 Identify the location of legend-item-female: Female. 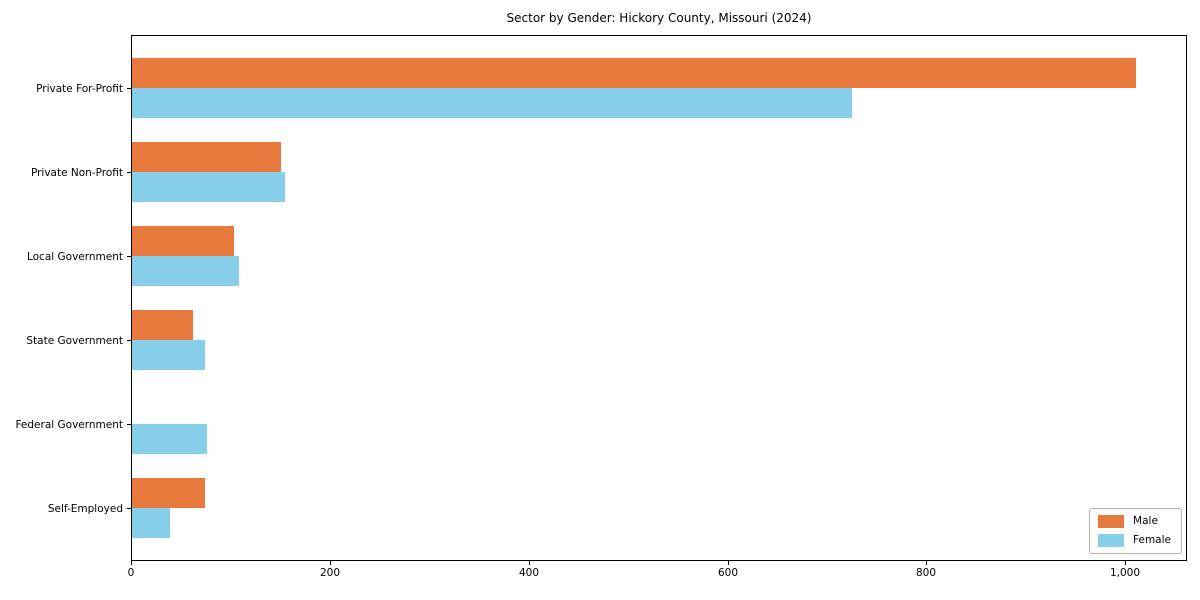
(1134, 540).